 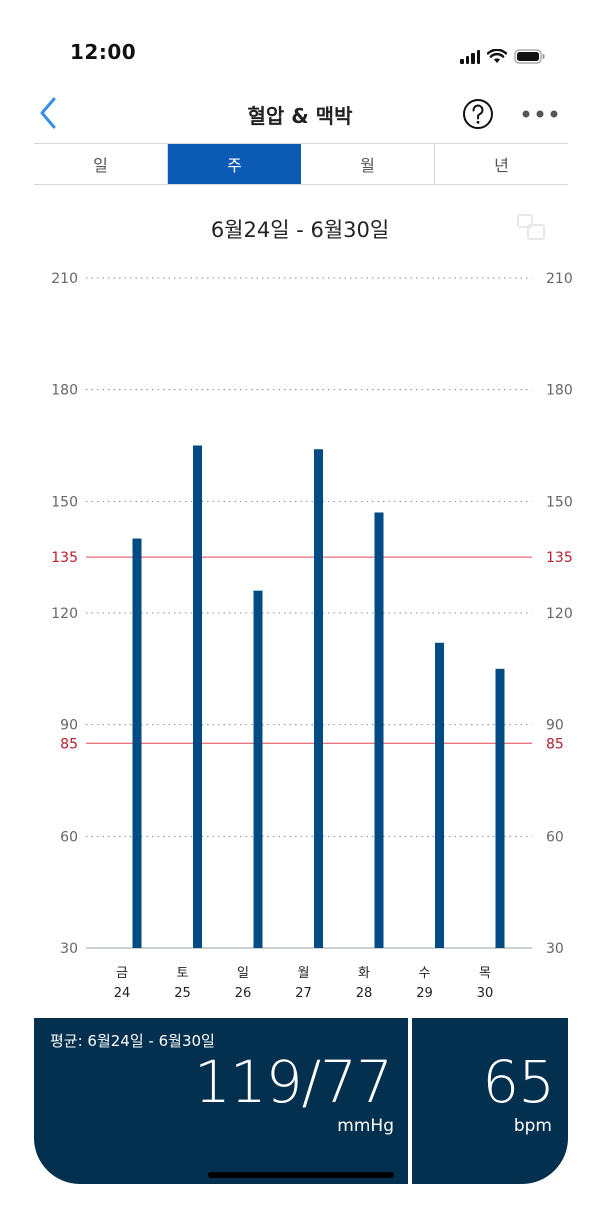 What do you see at coordinates (64, 558) in the screenshot?
I see `threshold-label-left: 135` at bounding box center [64, 558].